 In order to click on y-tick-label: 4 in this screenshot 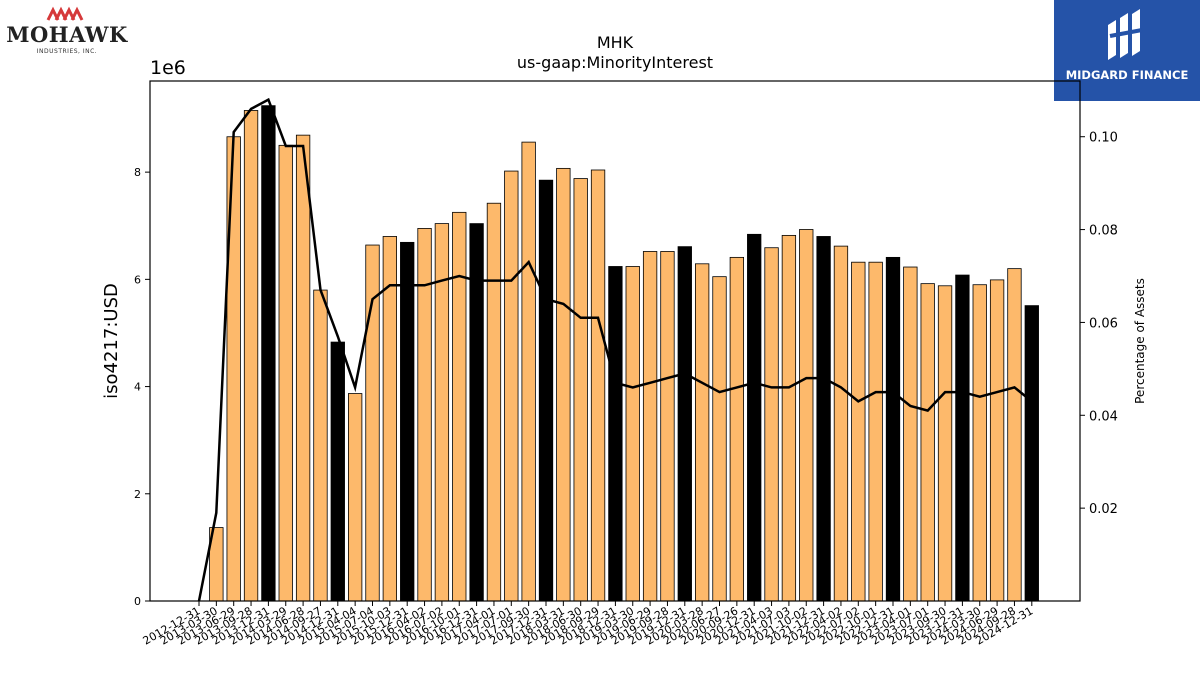, I will do `click(137, 387)`.